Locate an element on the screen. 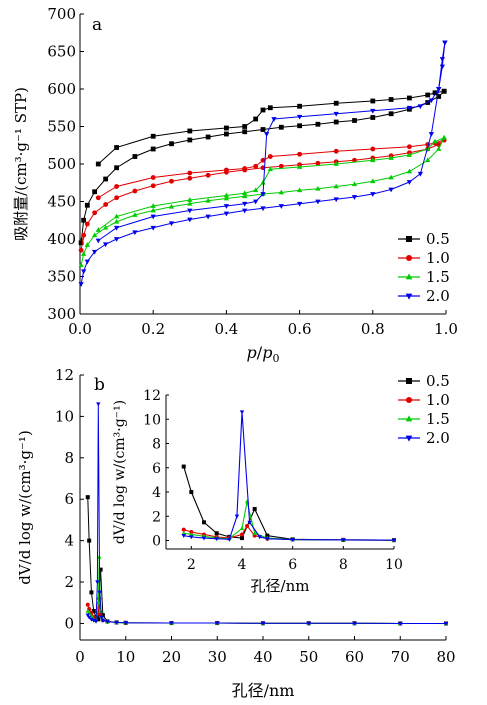 The width and height of the screenshot is (487, 705). inset-background is located at coordinates (280, 472).